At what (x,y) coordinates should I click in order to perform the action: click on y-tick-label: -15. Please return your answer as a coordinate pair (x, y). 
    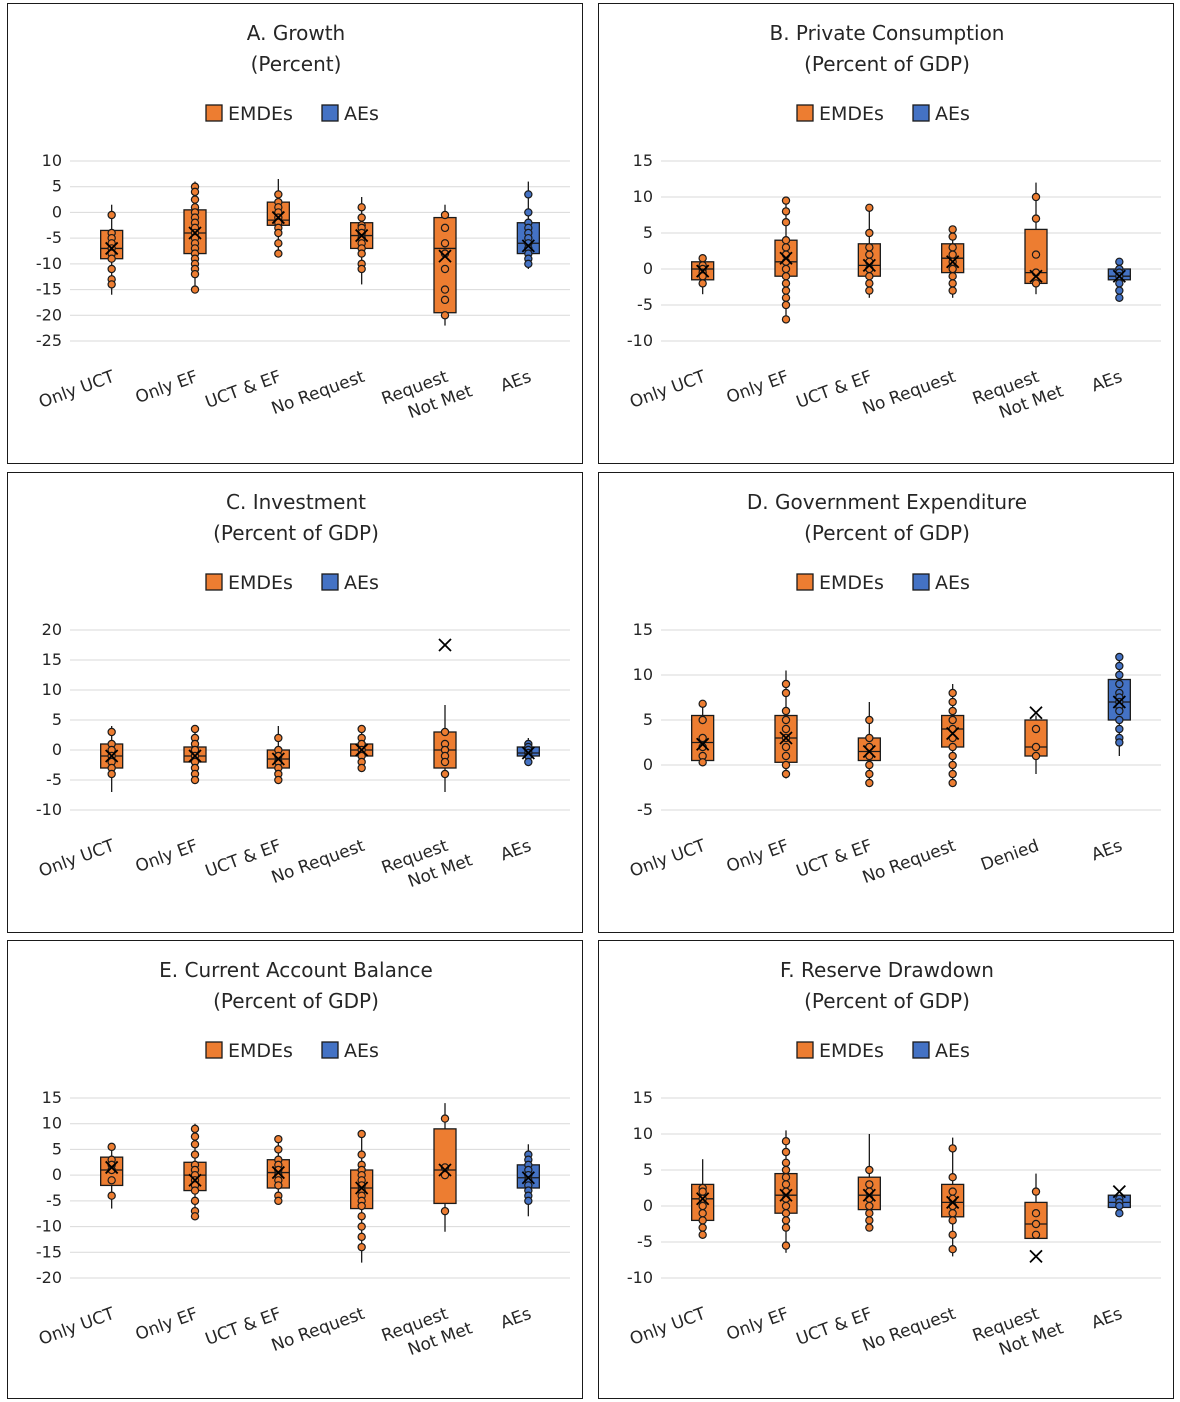
    Looking at the image, I should click on (49, 1251).